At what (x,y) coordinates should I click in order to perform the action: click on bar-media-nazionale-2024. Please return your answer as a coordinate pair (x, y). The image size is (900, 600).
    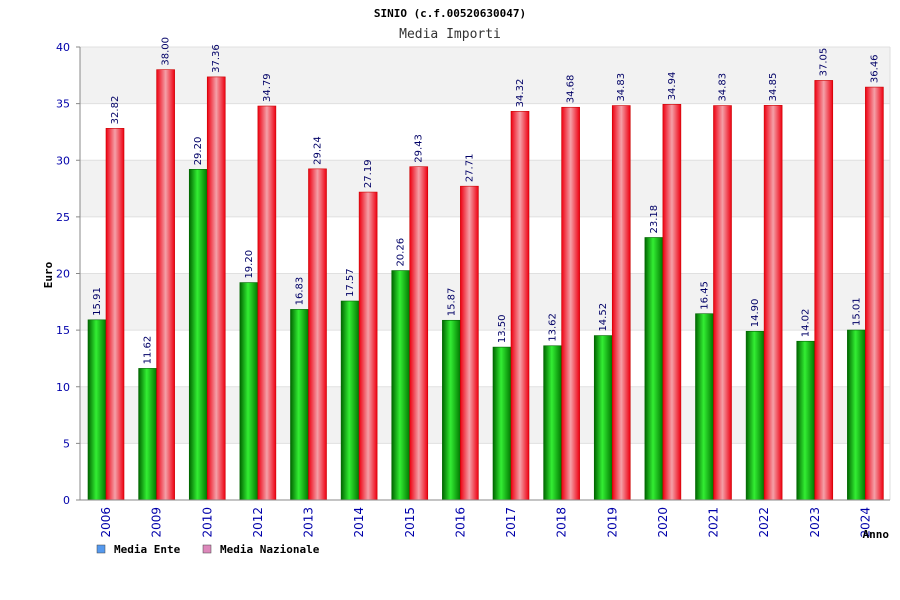
    Looking at the image, I should click on (874, 293).